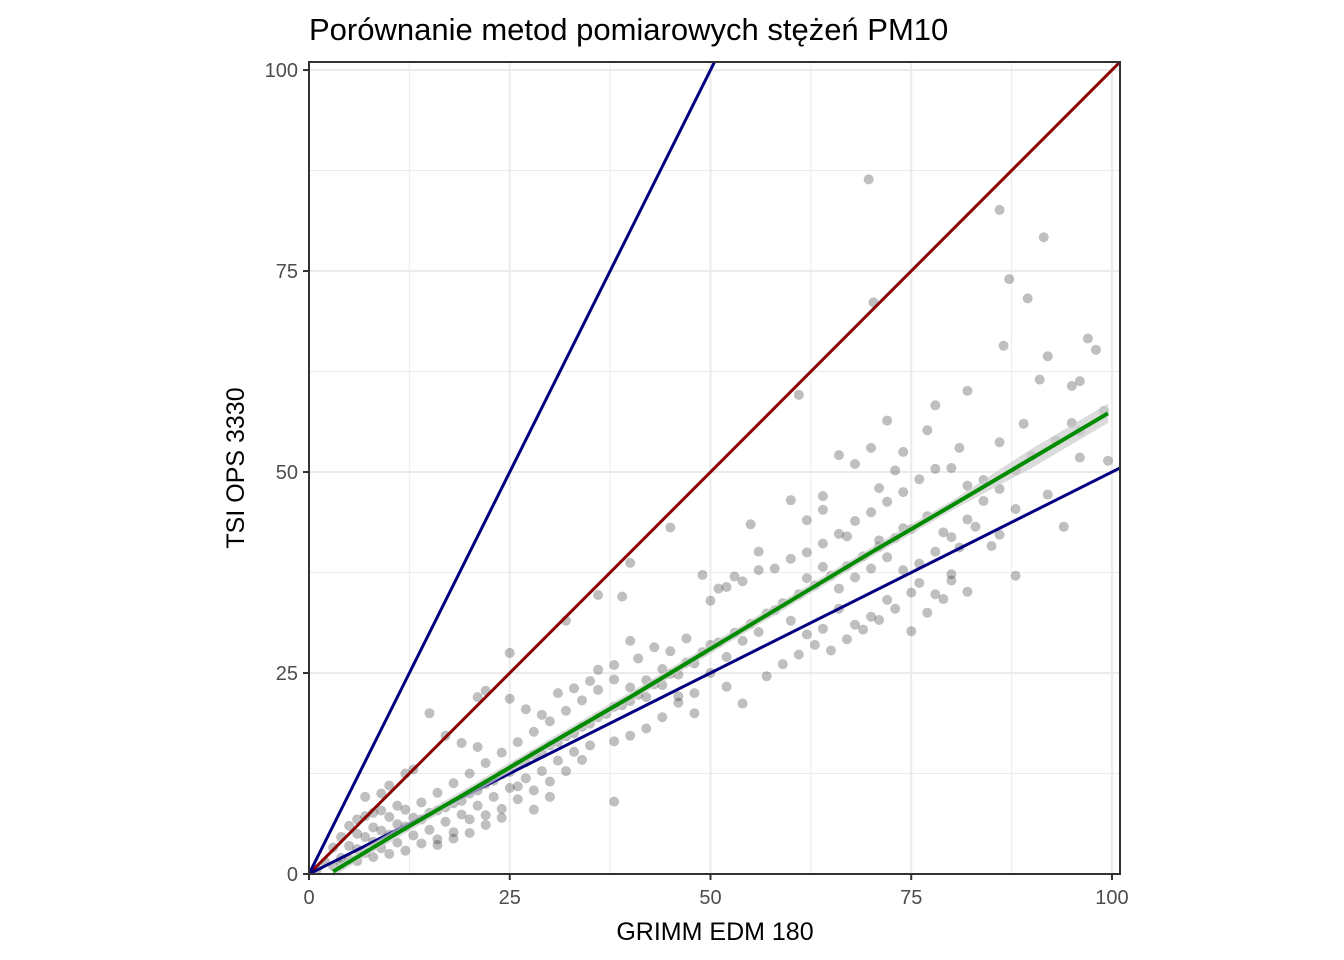 The width and height of the screenshot is (1344, 960). I want to click on x-tick-label: 25, so click(510, 898).